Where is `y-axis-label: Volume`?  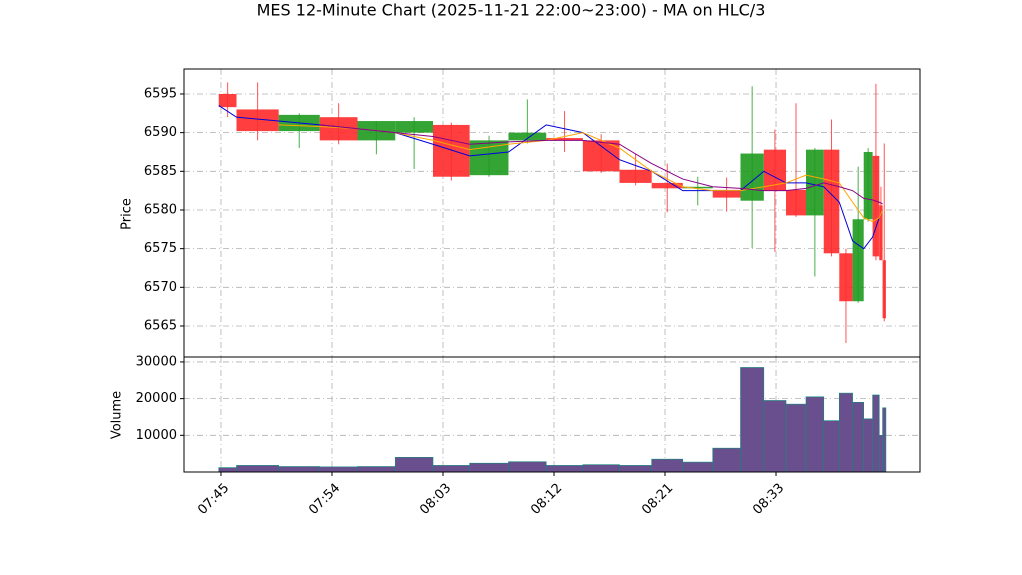 y-axis-label: Volume is located at coordinates (117, 415).